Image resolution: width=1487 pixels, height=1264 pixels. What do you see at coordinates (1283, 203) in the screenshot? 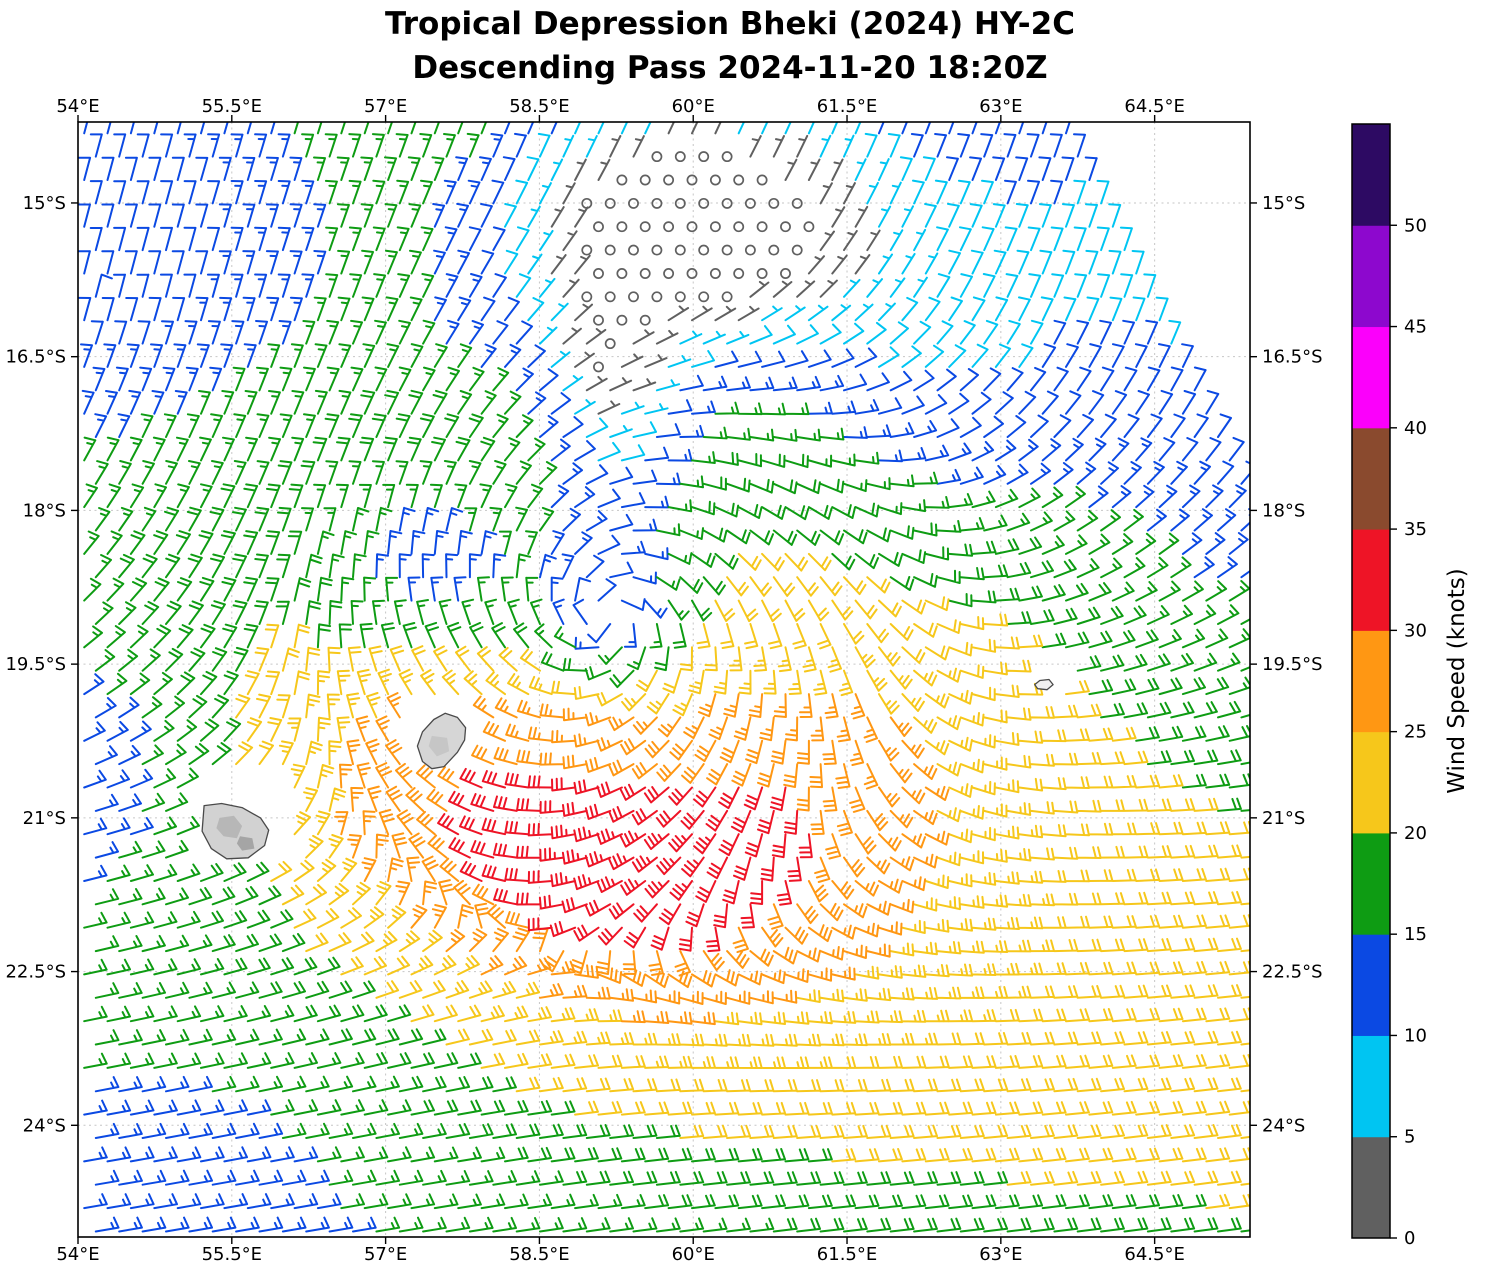
I see `latitude-tick-label-right: 15°S` at bounding box center [1283, 203].